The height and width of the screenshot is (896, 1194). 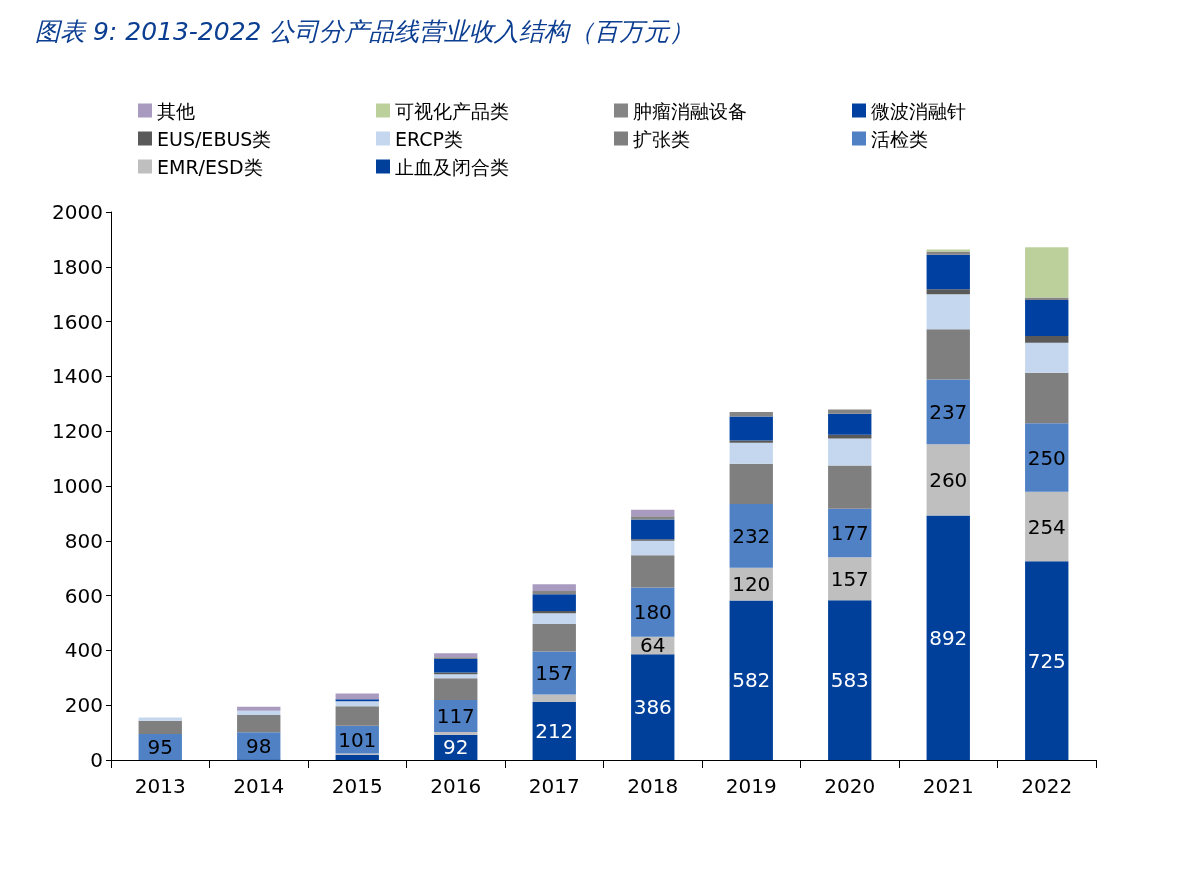 I want to click on legend-label: 微波消融针, so click(x=918, y=110).